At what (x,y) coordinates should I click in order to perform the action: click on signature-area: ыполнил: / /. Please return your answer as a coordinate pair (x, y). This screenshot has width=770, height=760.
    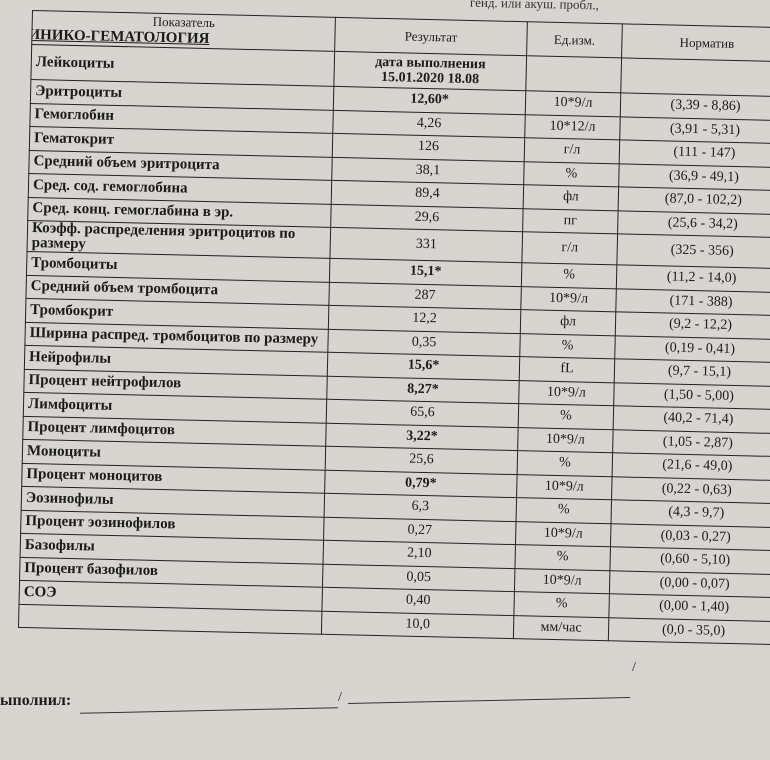
    Looking at the image, I should click on (385, 690).